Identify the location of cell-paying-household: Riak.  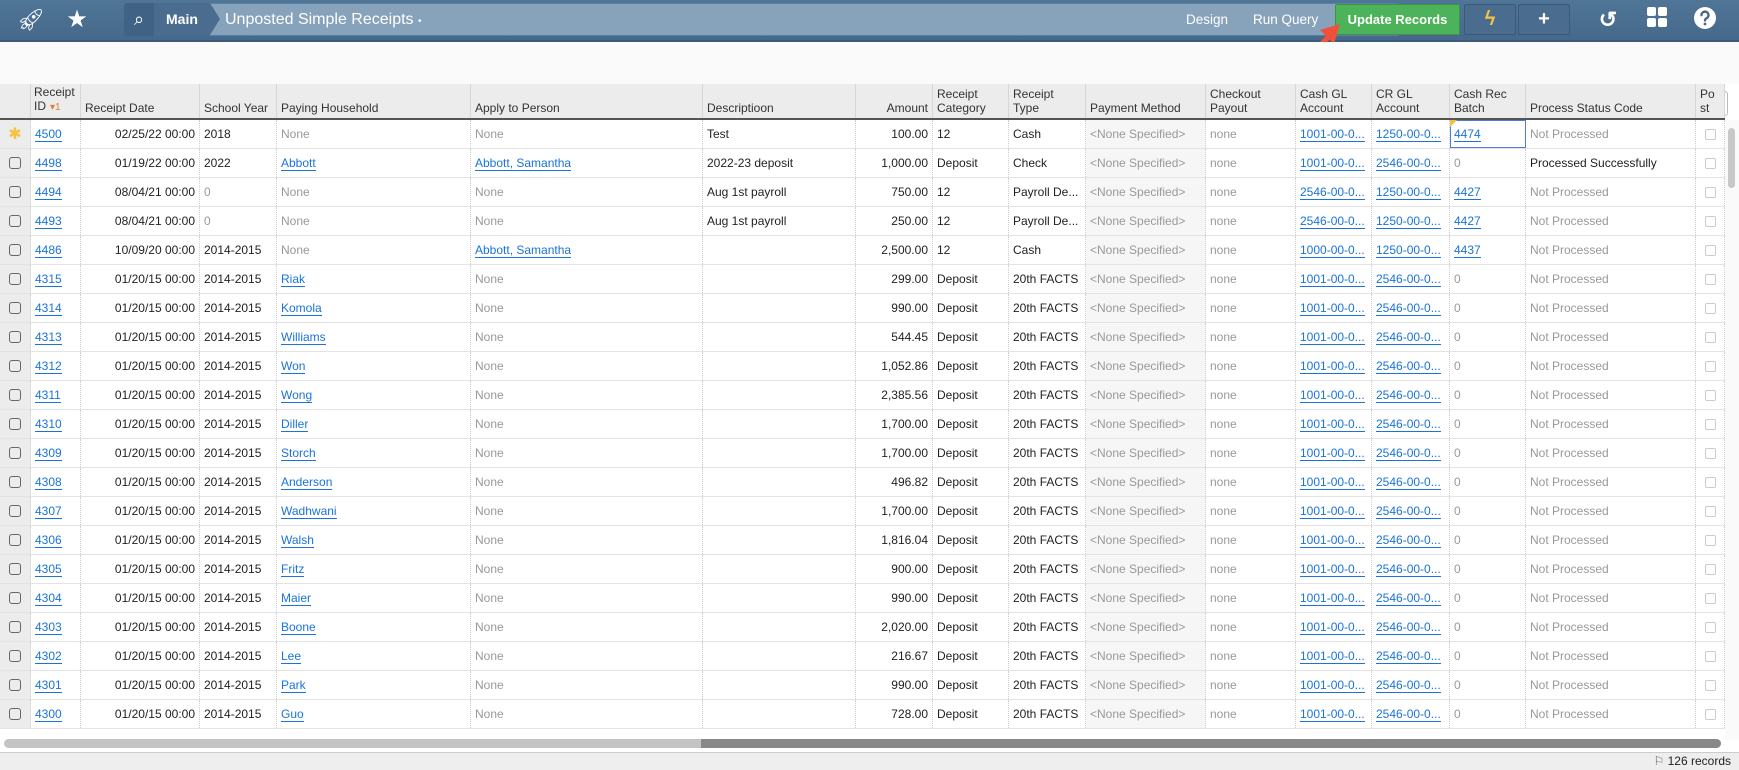
(374, 279).